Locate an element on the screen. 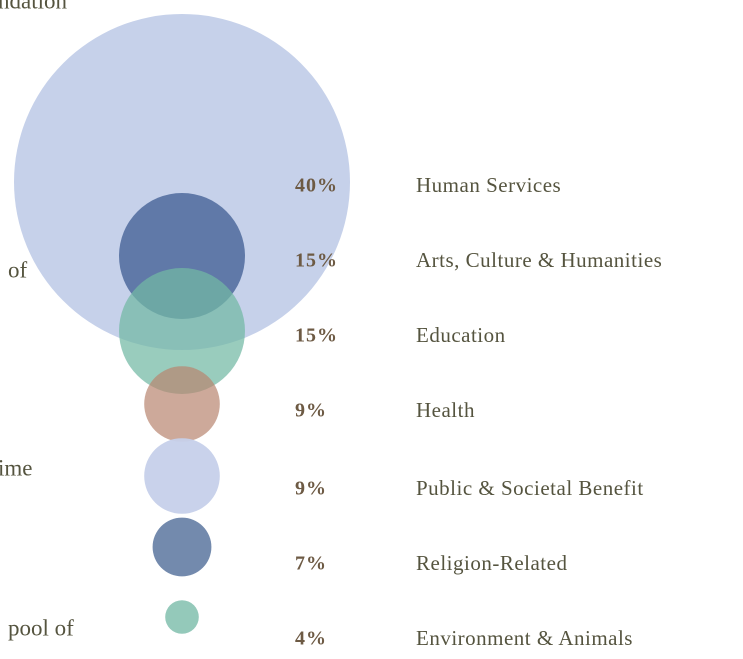 The height and width of the screenshot is (659, 743). category-label: Arts, Culture & Humanities is located at coordinates (539, 260).